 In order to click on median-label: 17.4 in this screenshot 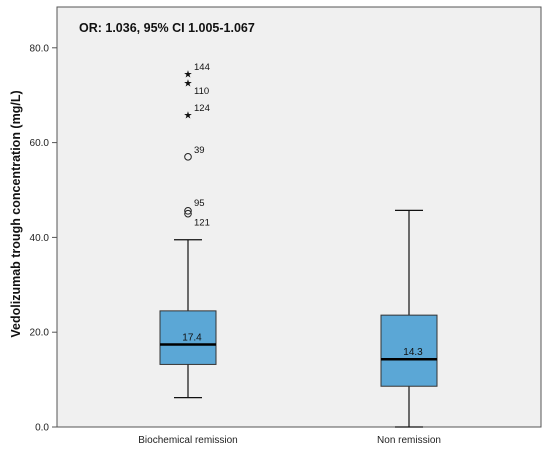, I will do `click(192, 338)`.